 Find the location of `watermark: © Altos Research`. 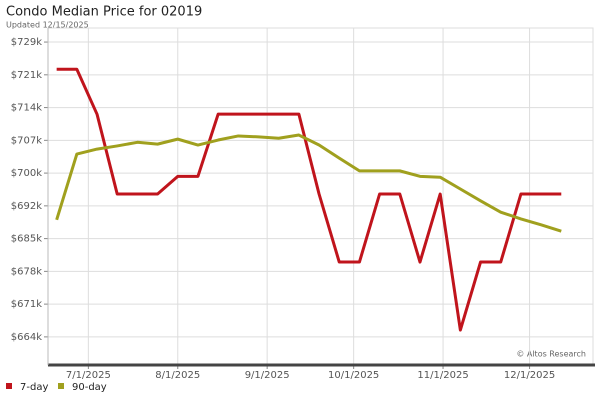

watermark: © Altos Research is located at coordinates (551, 354).